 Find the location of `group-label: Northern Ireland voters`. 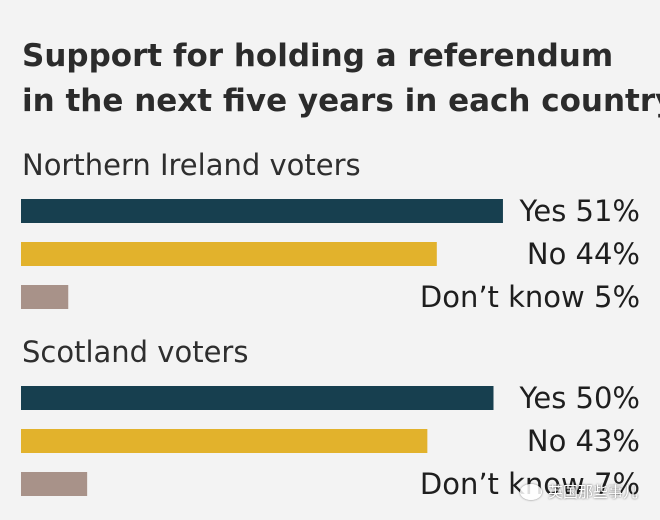

group-label: Northern Ireland voters is located at coordinates (191, 165).